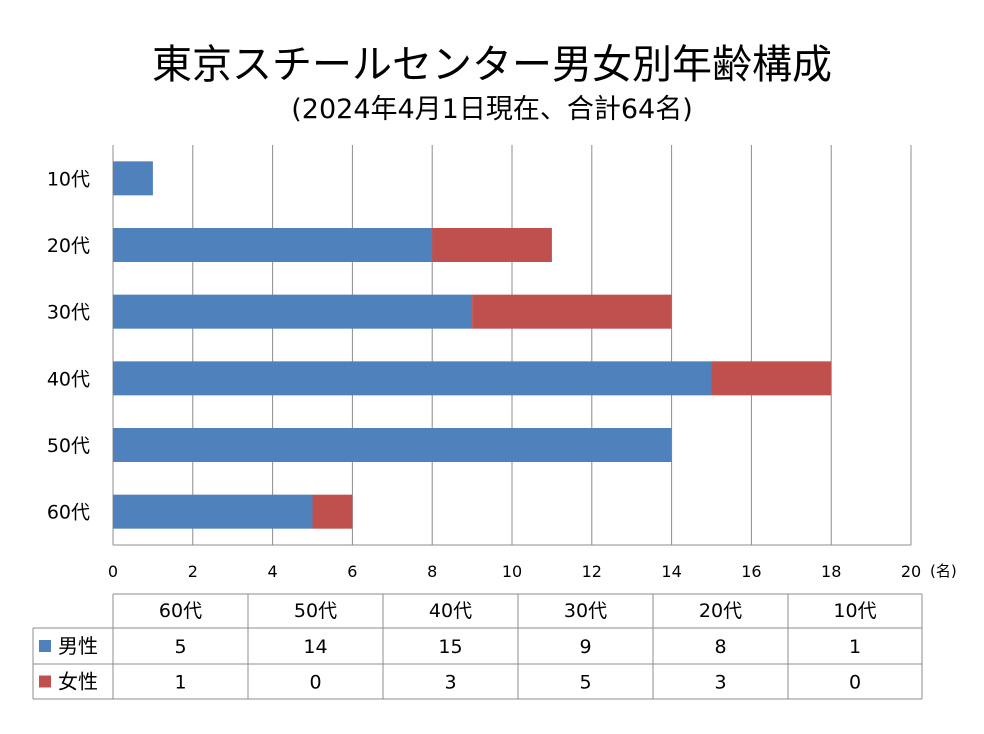  I want to click on y-tick-label: 50代, so click(68, 446).